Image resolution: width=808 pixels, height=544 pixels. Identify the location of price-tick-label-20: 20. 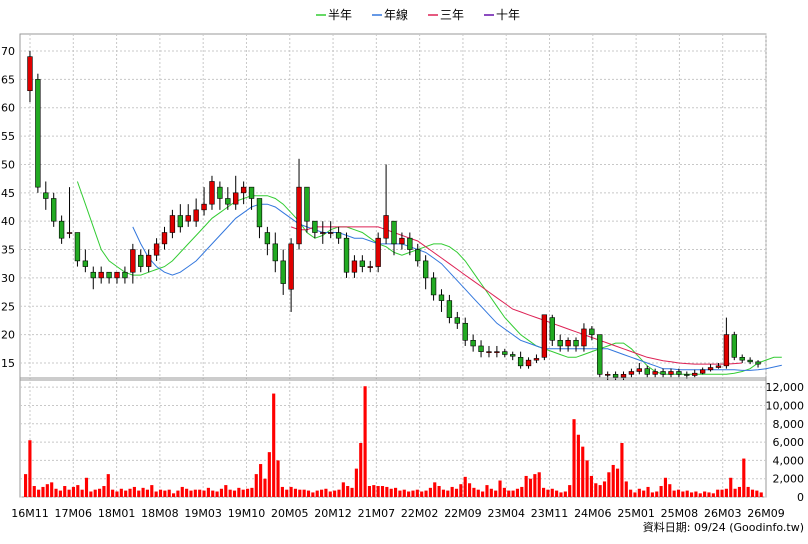
(8, 335).